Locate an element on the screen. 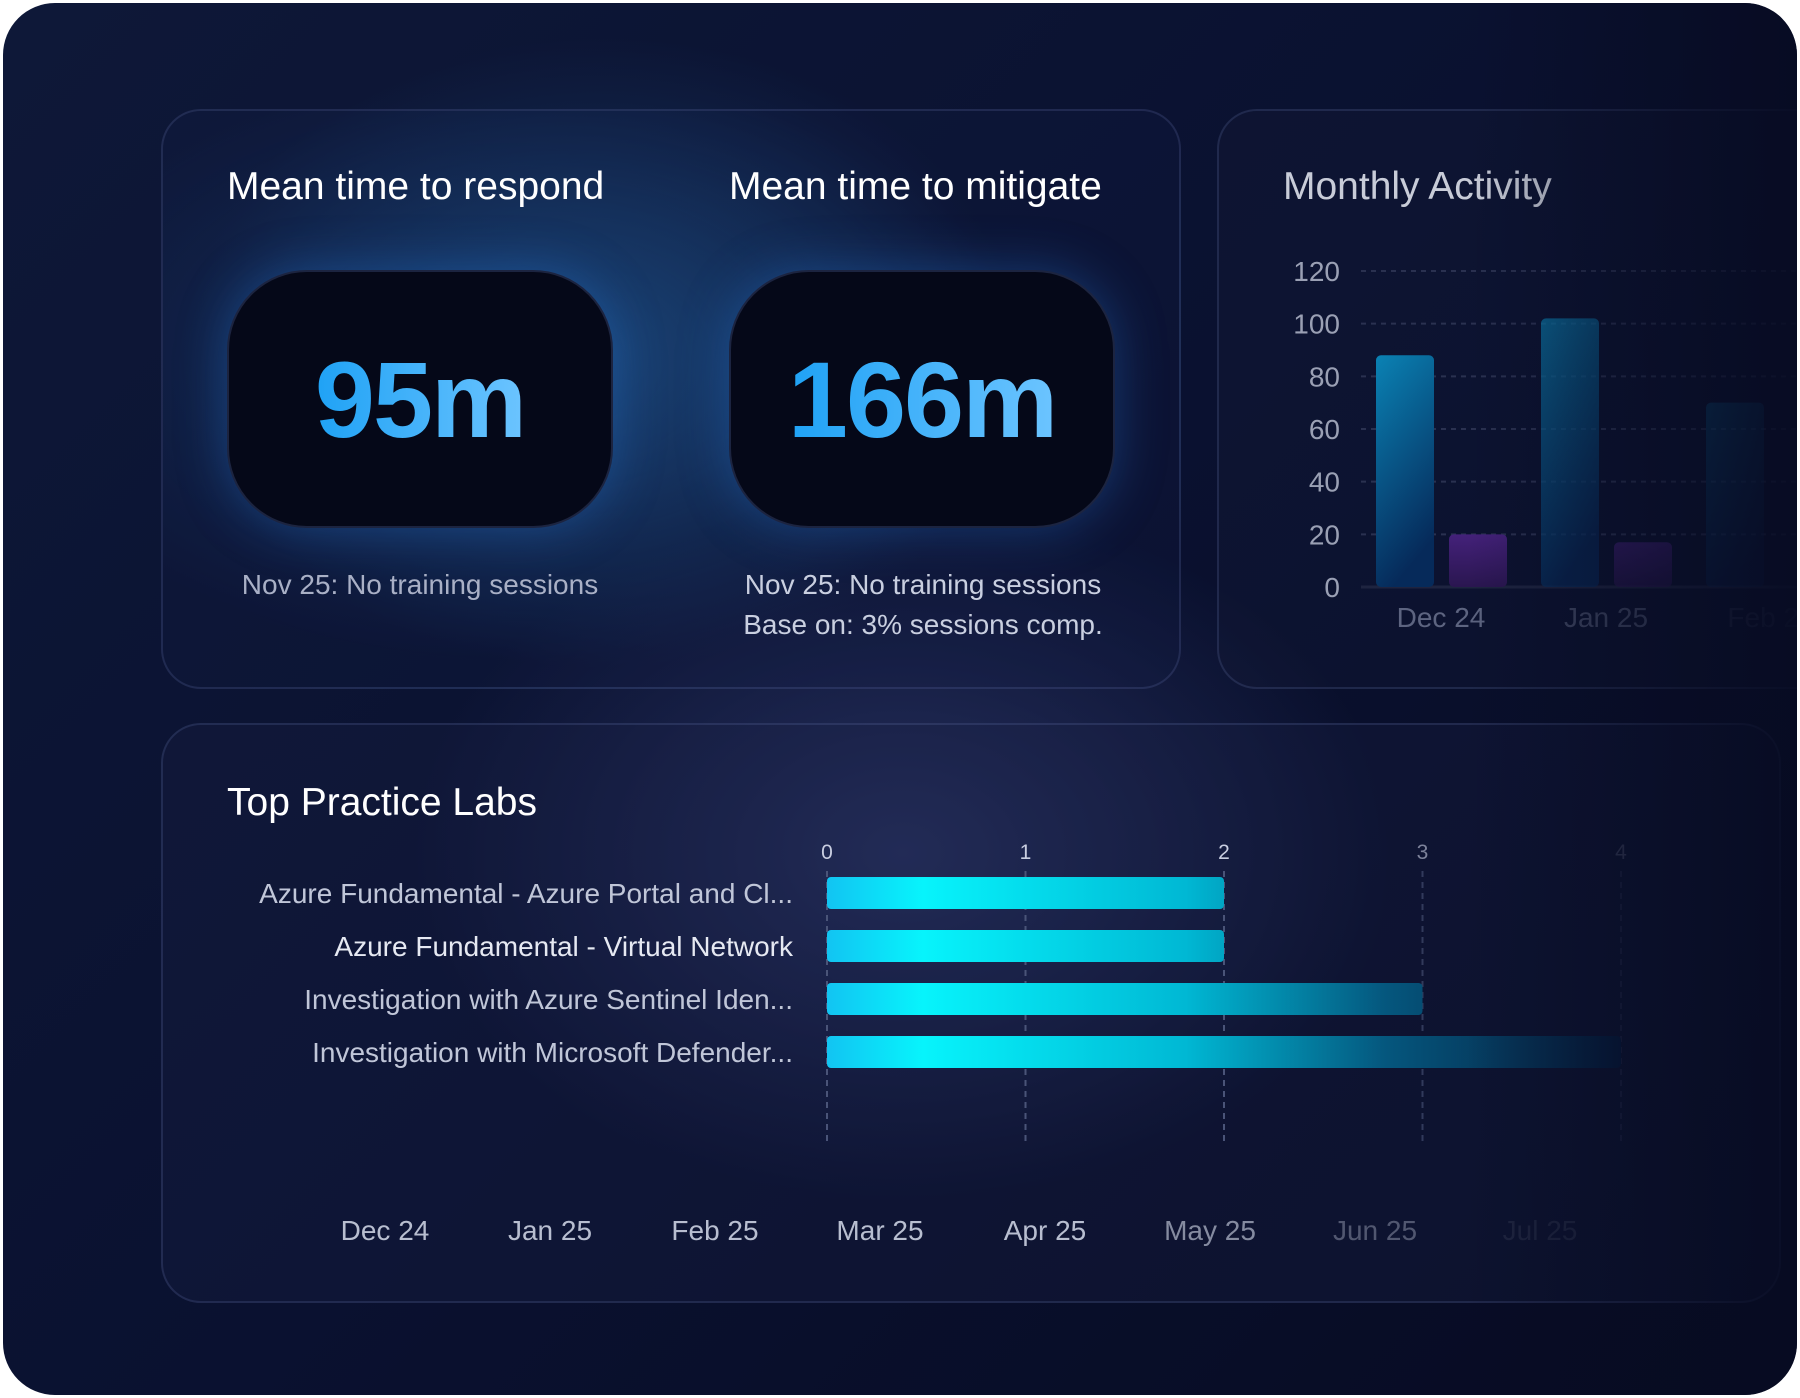  y-tick-label: 0 is located at coordinates (1332, 587).